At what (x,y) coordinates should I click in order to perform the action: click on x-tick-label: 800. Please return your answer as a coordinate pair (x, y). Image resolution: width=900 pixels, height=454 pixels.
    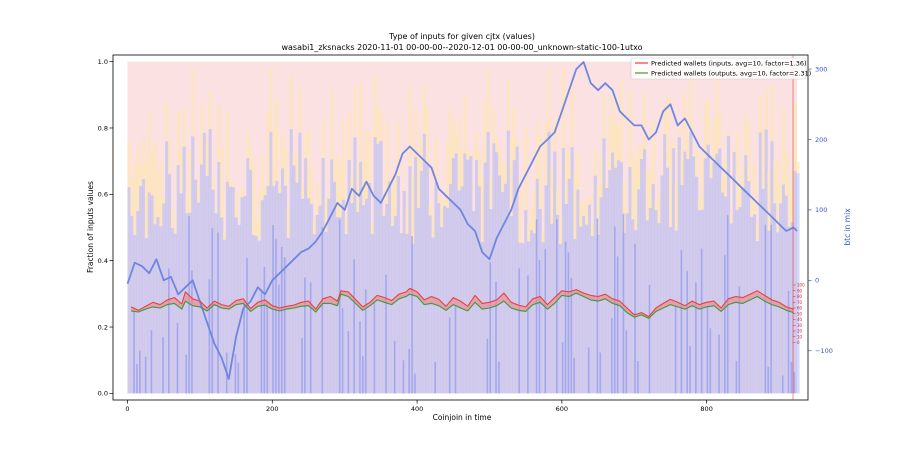
    Looking at the image, I should click on (706, 409).